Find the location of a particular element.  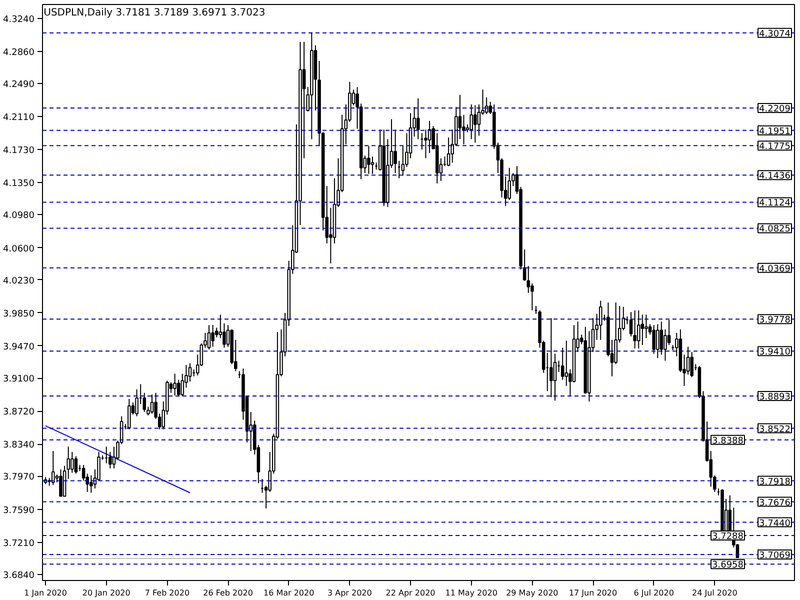

ref-line-label: 3.7676 is located at coordinates (775, 503).